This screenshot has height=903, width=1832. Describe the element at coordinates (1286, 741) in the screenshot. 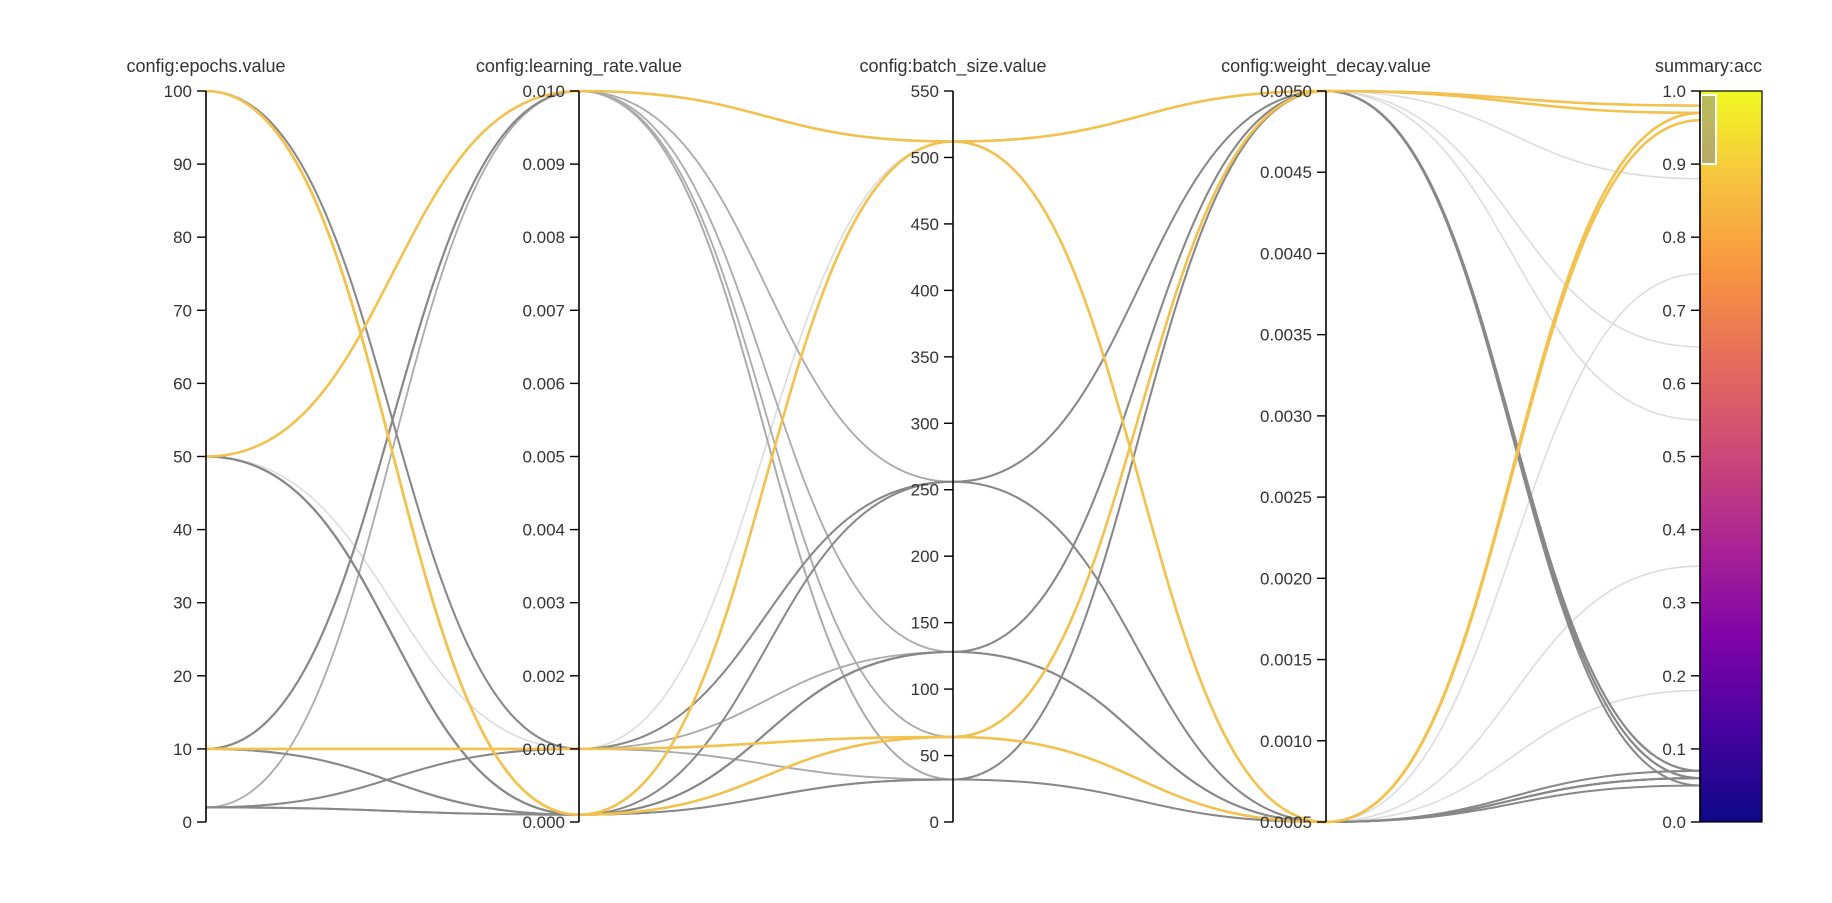

I see `tick-label: 0.0010` at that location.